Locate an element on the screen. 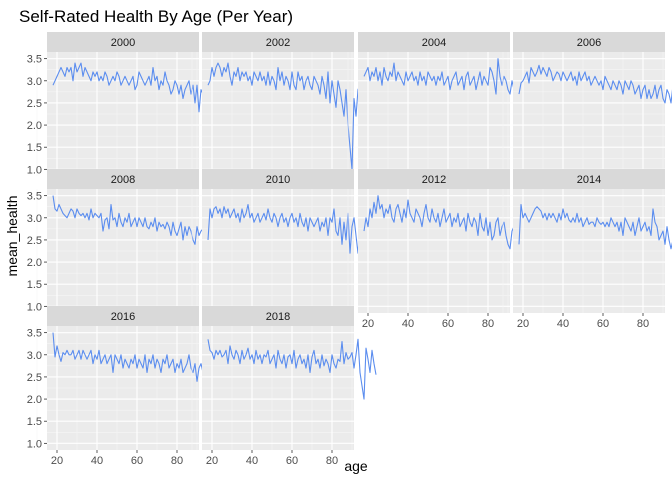 This screenshot has width=672, height=480. facet-panel-2006: 2006 is located at coordinates (587, 104).